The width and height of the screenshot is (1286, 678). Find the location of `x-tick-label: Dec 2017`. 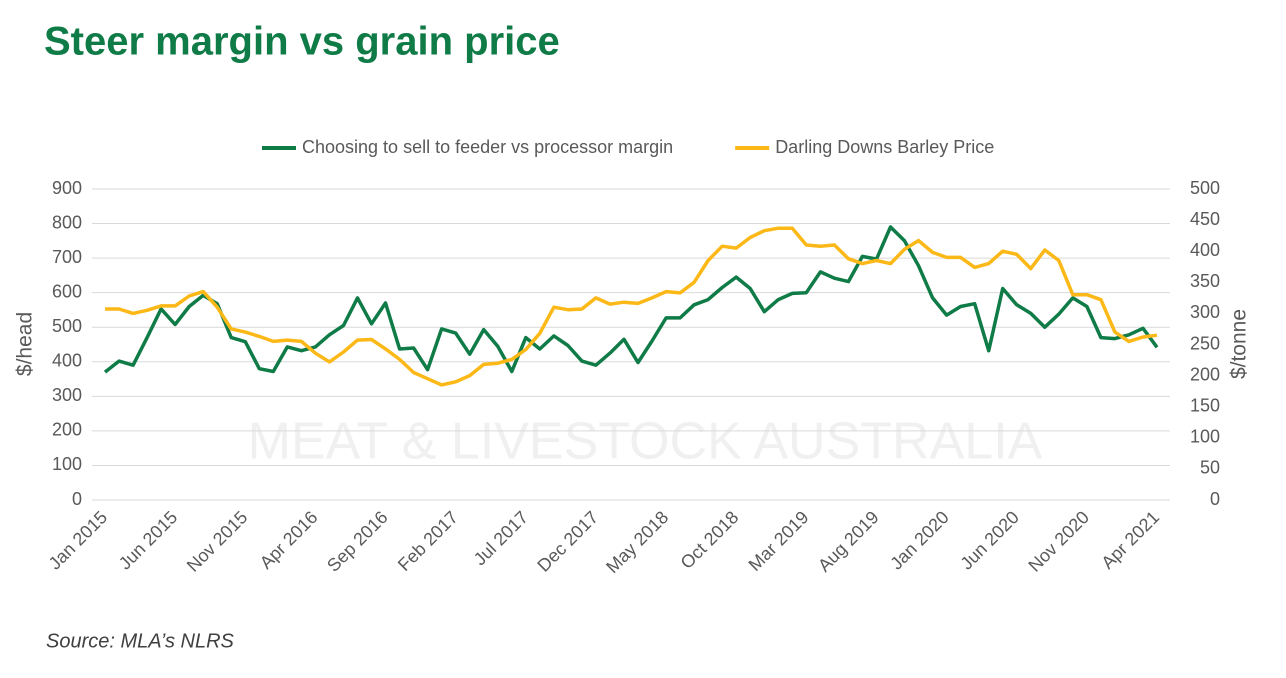

x-tick-label: Dec 2017 is located at coordinates (567, 541).